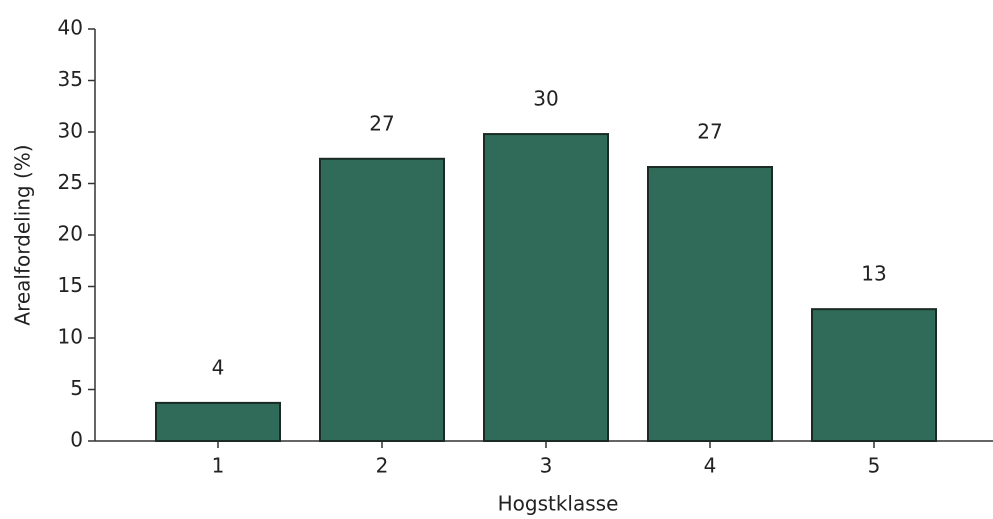 The height and width of the screenshot is (519, 993). What do you see at coordinates (710, 466) in the screenshot?
I see `x-tick-label: 4` at bounding box center [710, 466].